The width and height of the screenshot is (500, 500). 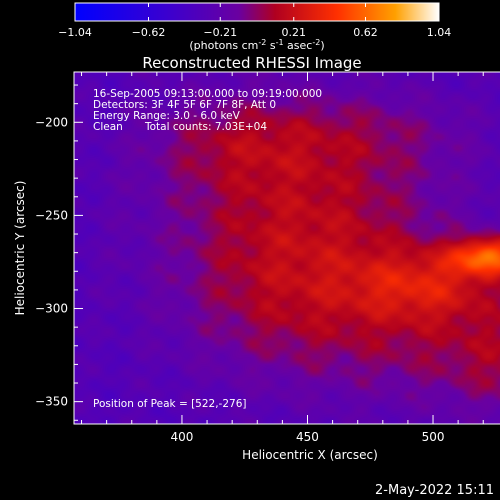 I want to click on colorbar-tick-label: −0.21, so click(x=220, y=32).